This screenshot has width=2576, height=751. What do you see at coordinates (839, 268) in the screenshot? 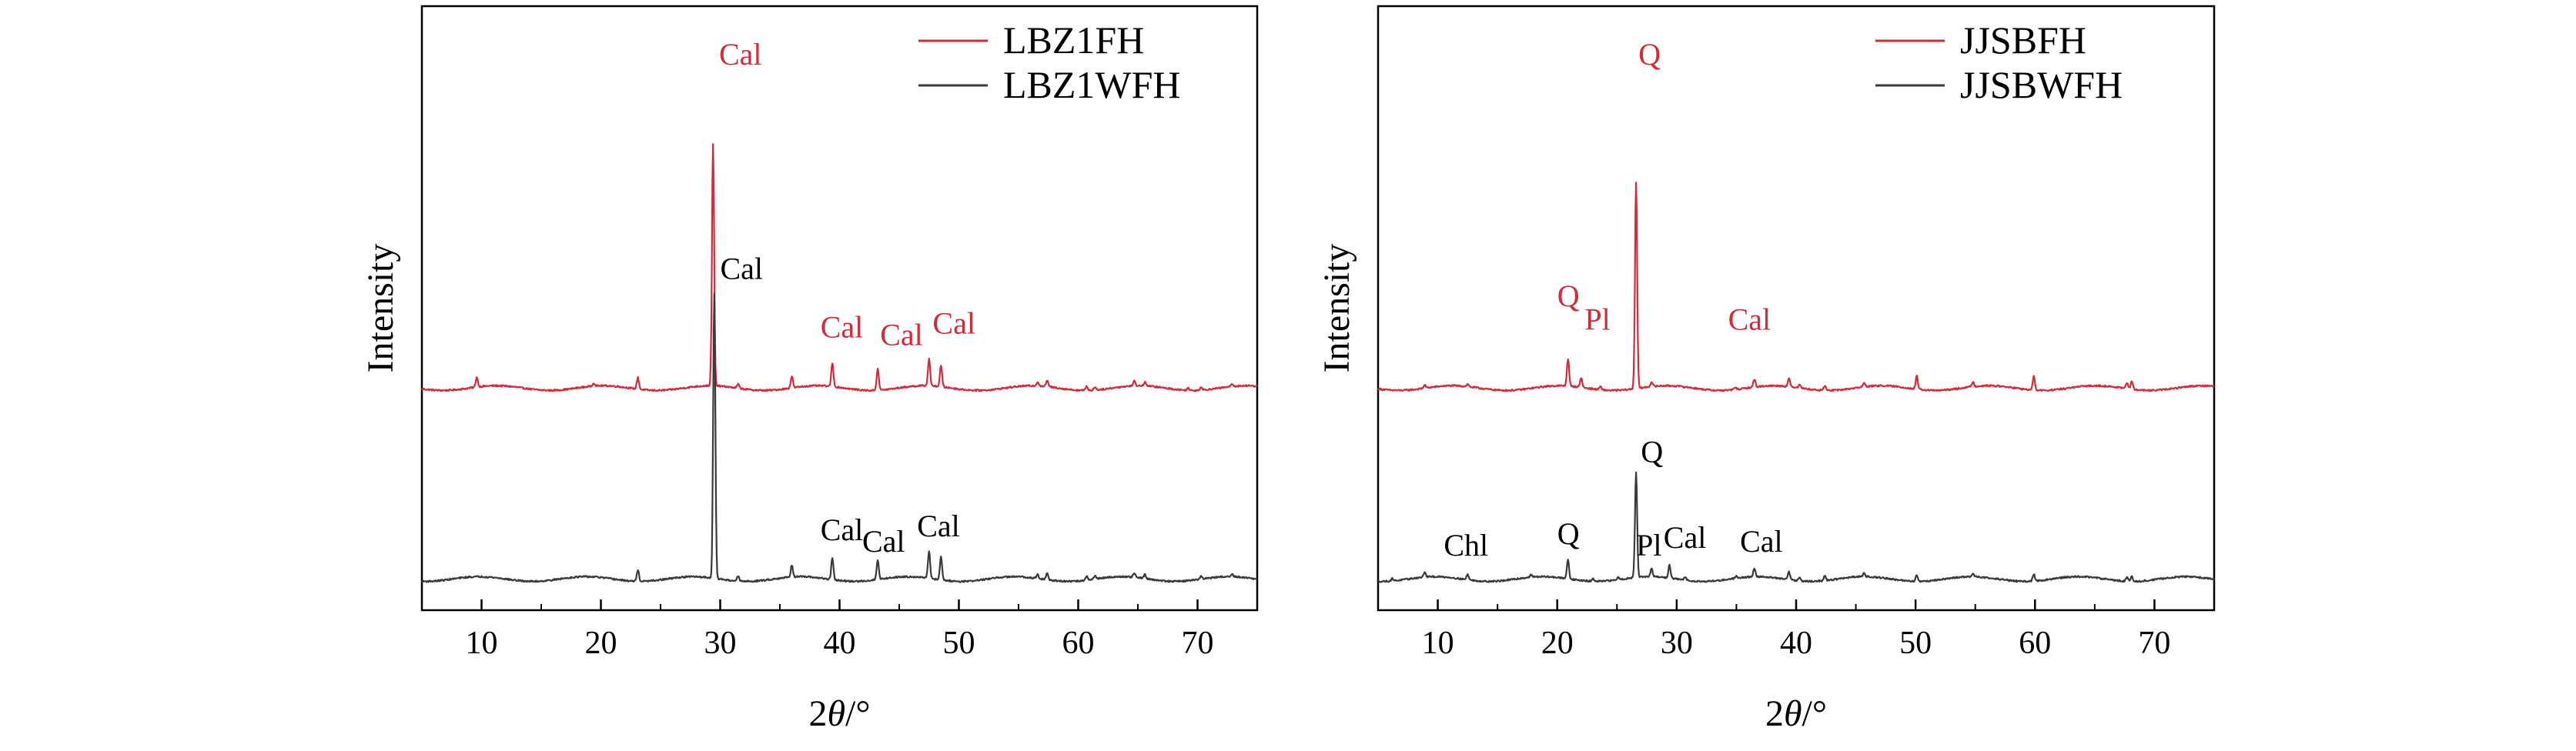
I see `series-line-LBZ1FH` at bounding box center [839, 268].